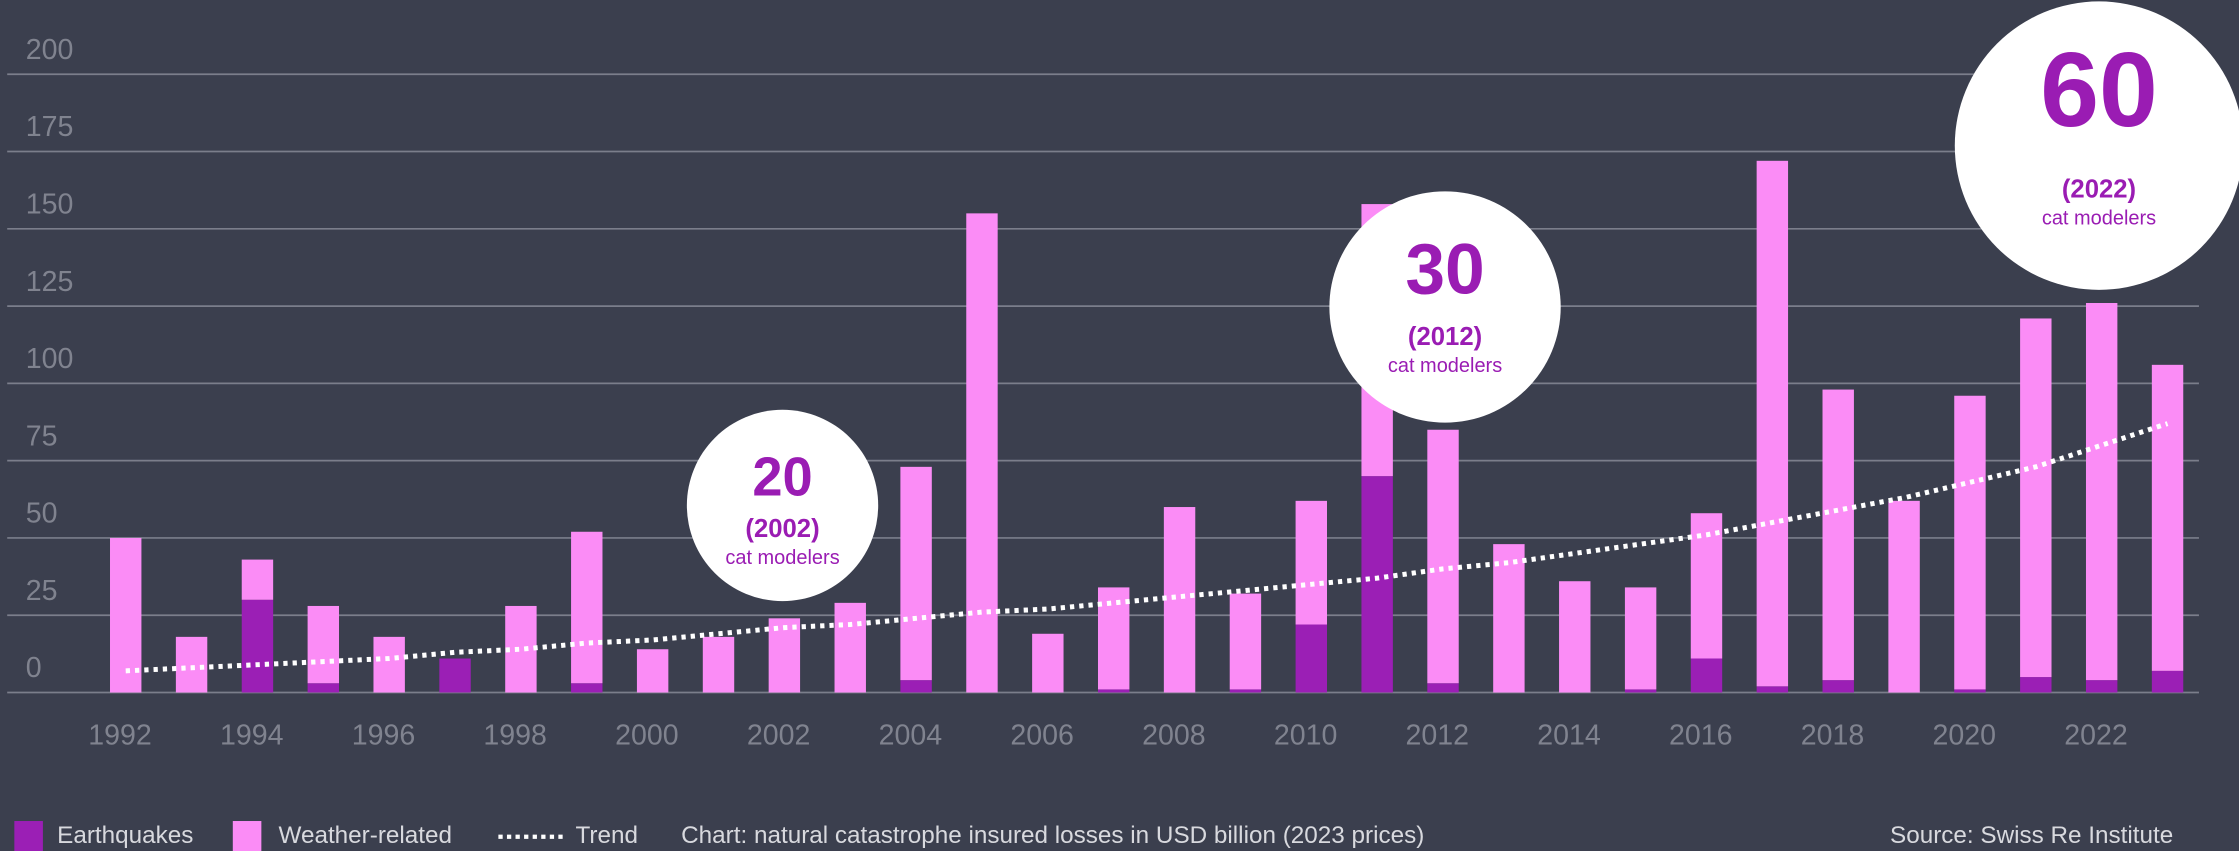  What do you see at coordinates (606, 835) in the screenshot?
I see `legend-label: Trend` at bounding box center [606, 835].